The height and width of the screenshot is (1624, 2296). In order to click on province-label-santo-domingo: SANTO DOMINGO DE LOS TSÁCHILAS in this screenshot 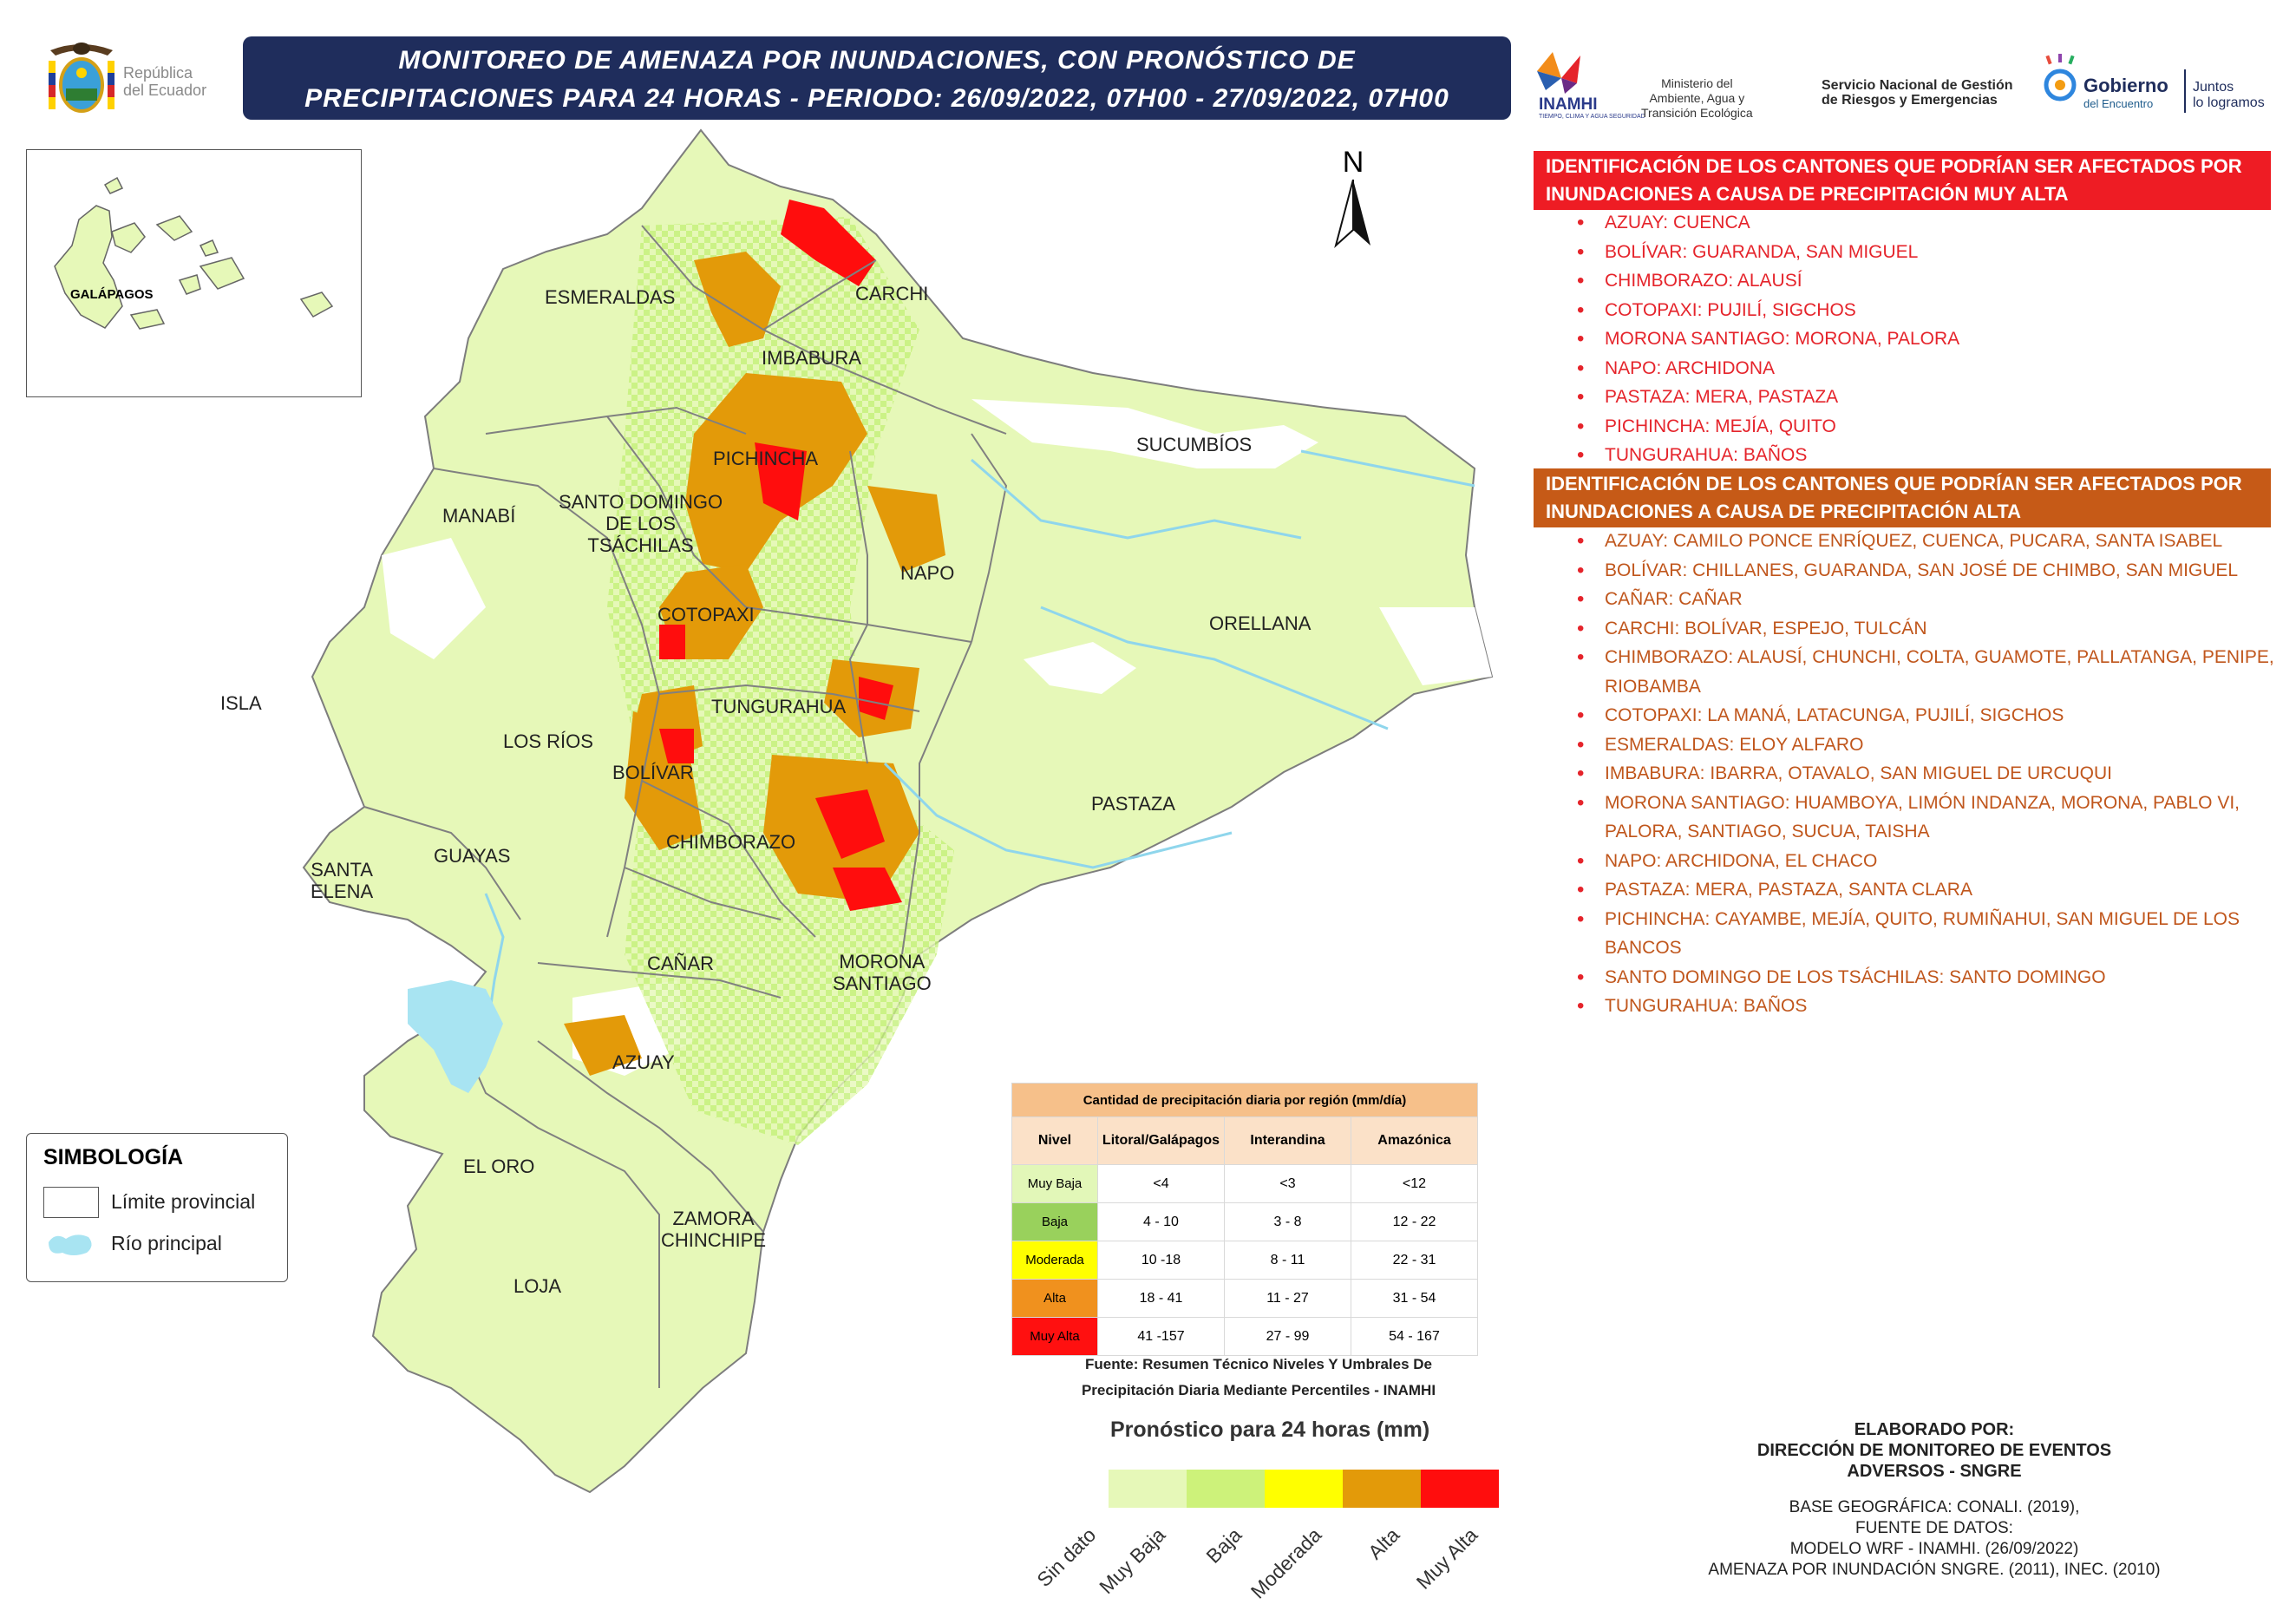, I will do `click(641, 523)`.